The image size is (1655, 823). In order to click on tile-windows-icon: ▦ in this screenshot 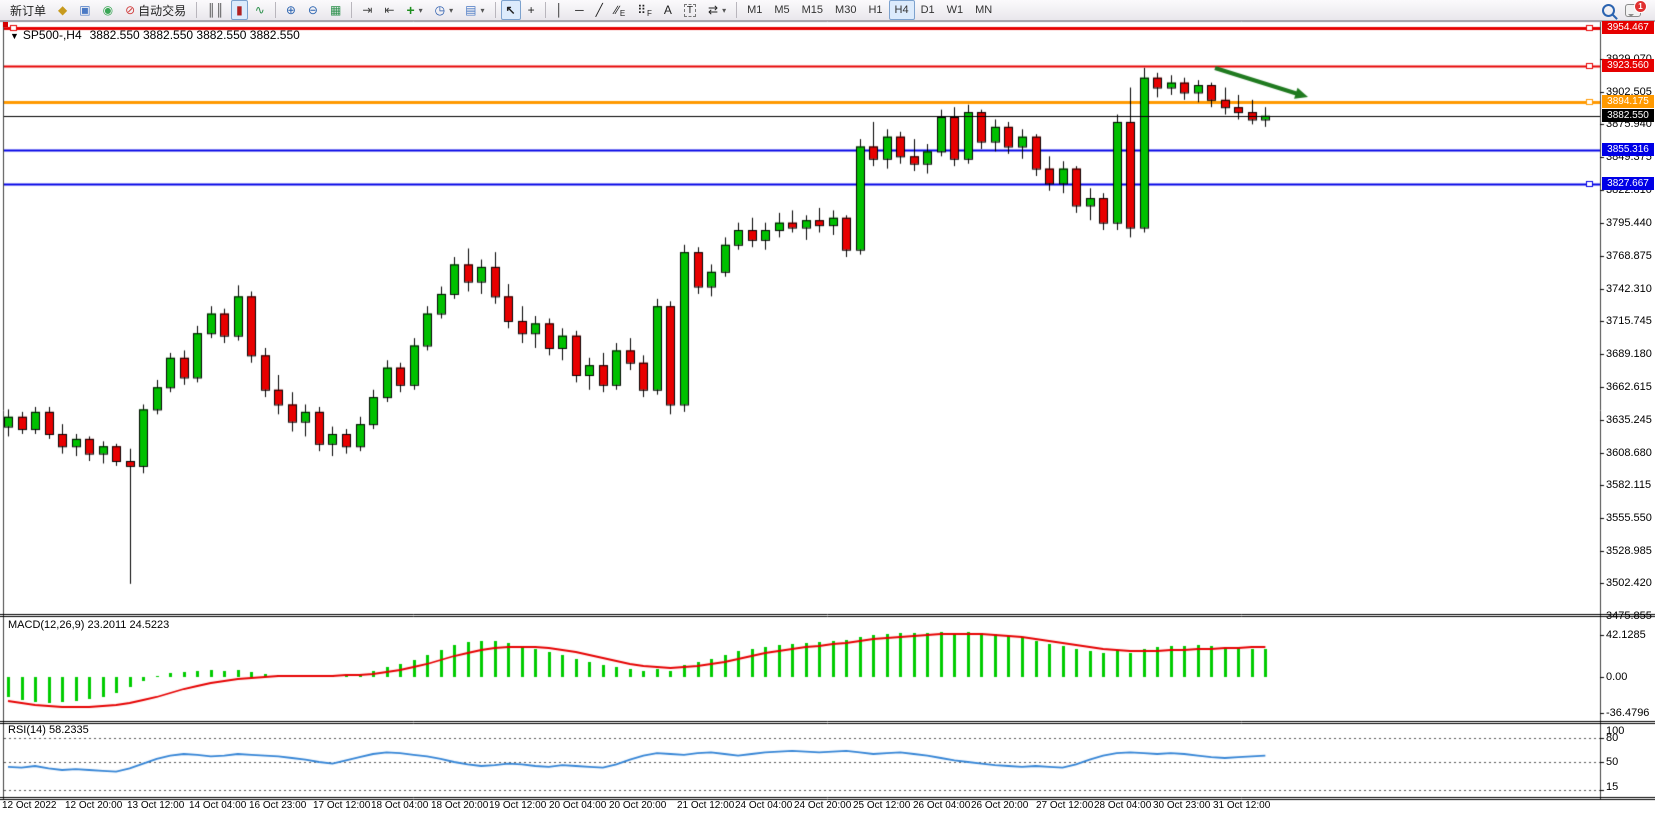, I will do `click(335, 10)`.